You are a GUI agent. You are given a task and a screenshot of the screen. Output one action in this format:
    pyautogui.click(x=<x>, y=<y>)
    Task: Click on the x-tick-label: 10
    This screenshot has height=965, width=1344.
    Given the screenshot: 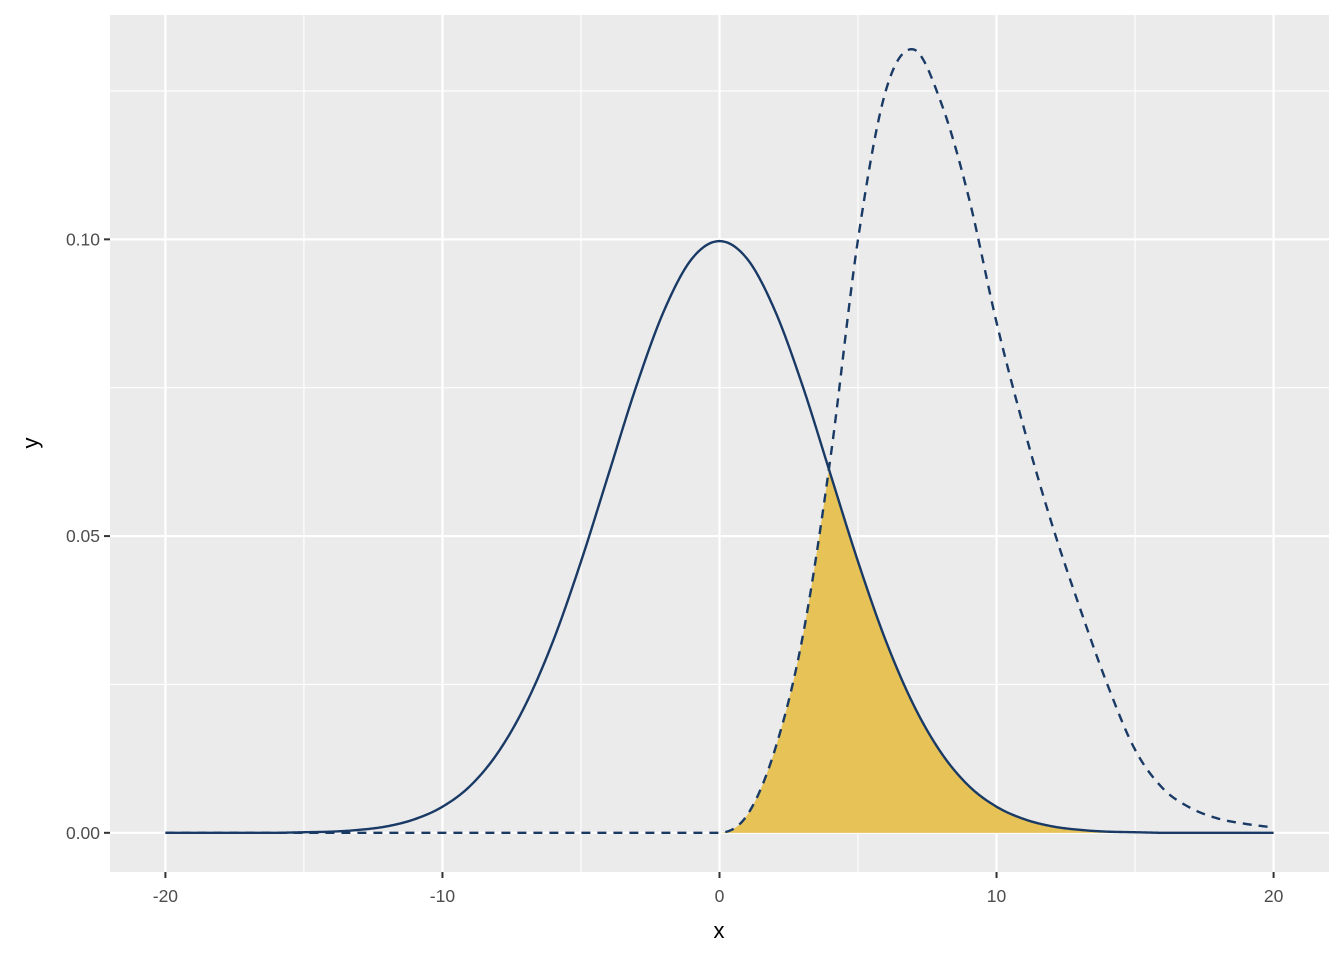 What is the action you would take?
    pyautogui.click(x=997, y=896)
    